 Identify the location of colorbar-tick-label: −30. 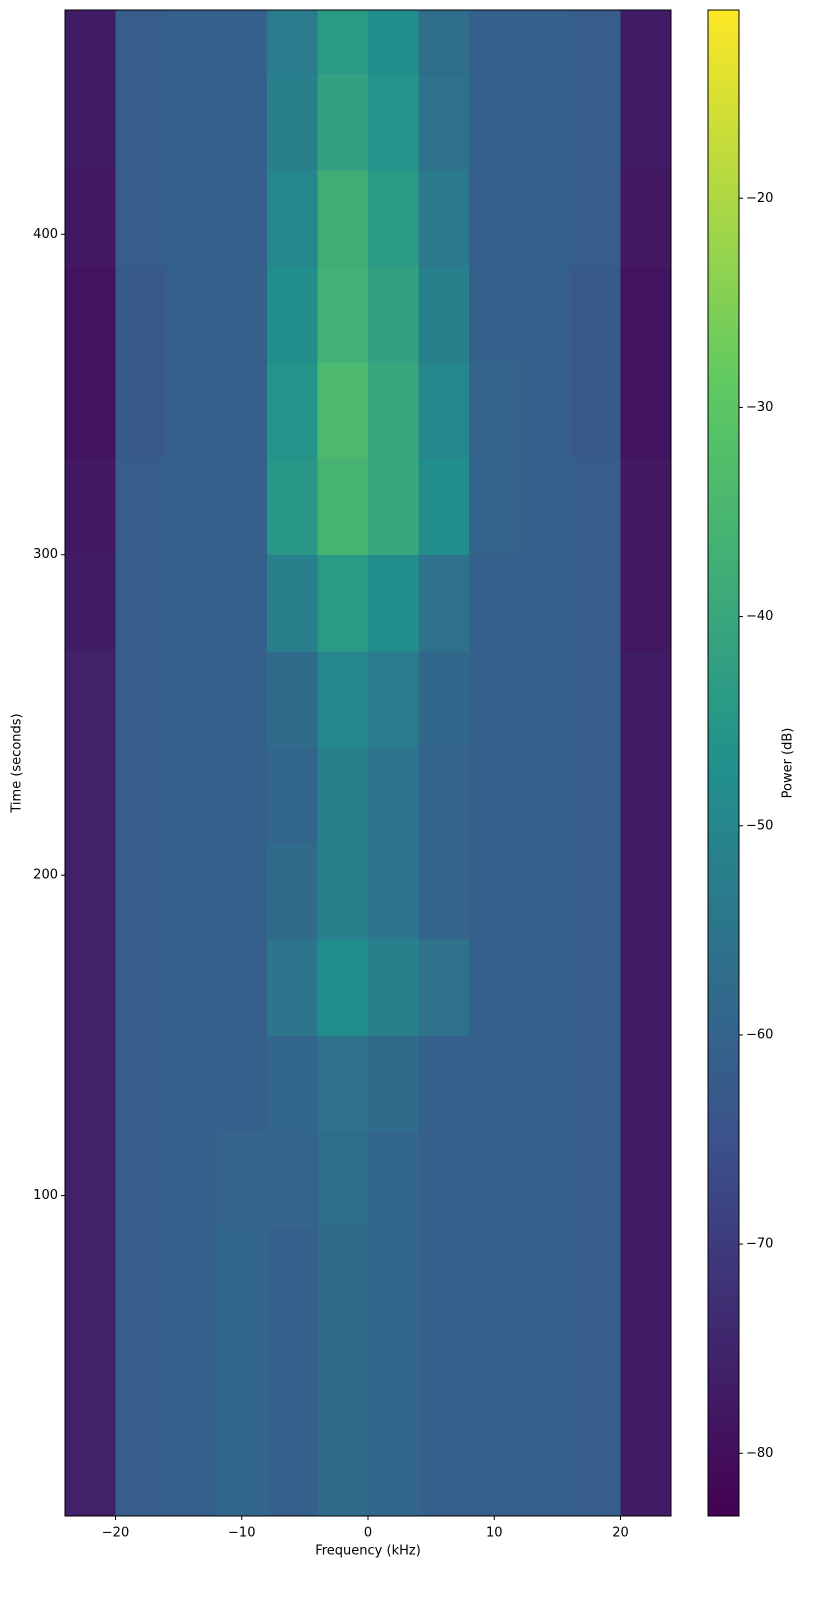
(759, 407).